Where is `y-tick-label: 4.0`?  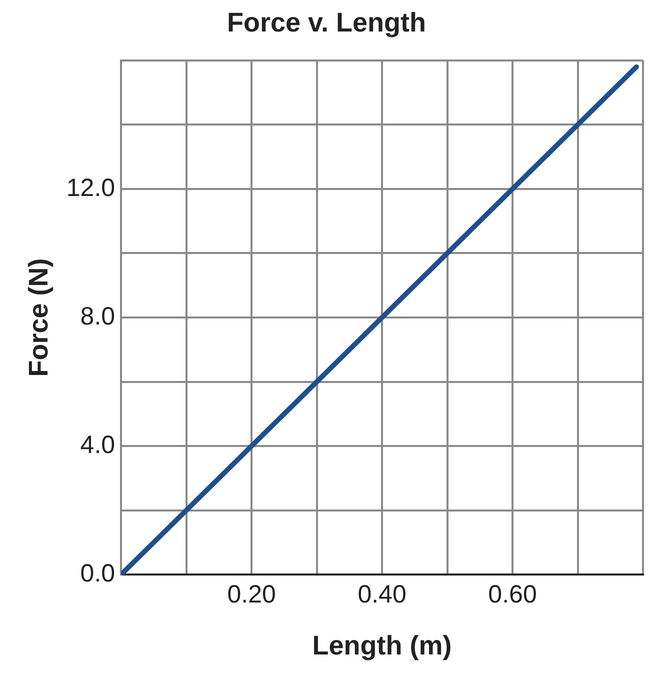
y-tick-label: 4.0 is located at coordinates (98, 444).